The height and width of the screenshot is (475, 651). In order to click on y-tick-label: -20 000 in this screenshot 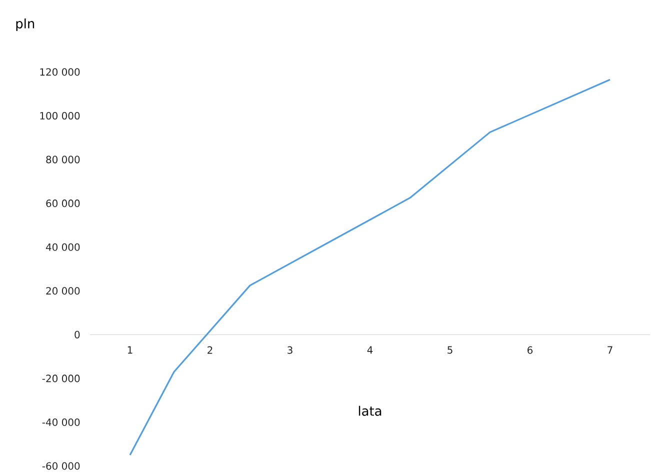, I will do `click(61, 378)`.